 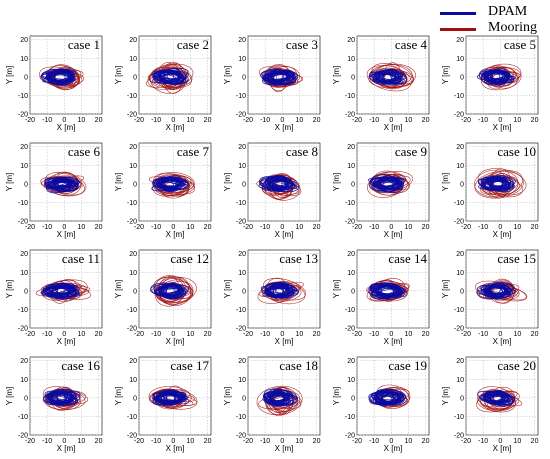 What do you see at coordinates (84, 44) in the screenshot?
I see `case-title: case 1` at bounding box center [84, 44].